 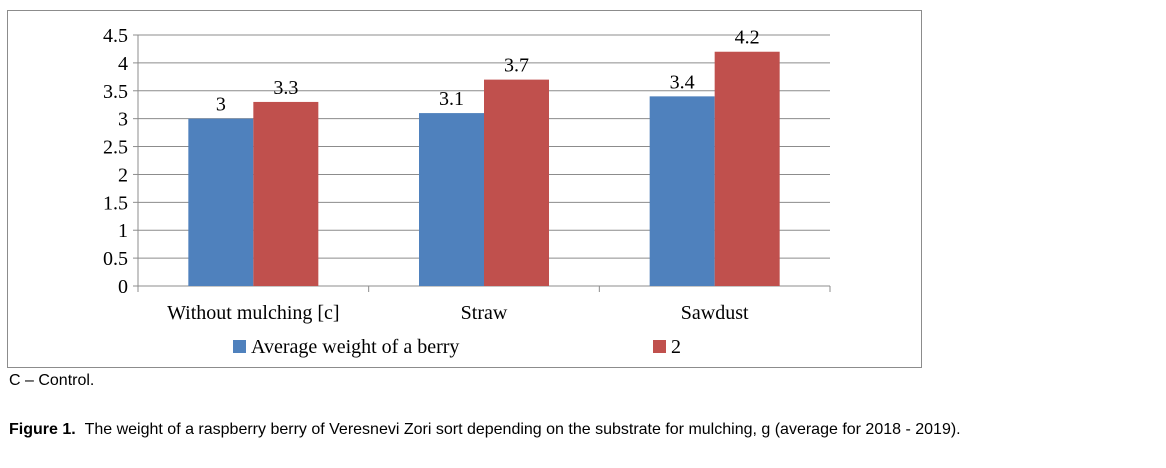 I want to click on caption-label: Figure 1., so click(x=42, y=429).